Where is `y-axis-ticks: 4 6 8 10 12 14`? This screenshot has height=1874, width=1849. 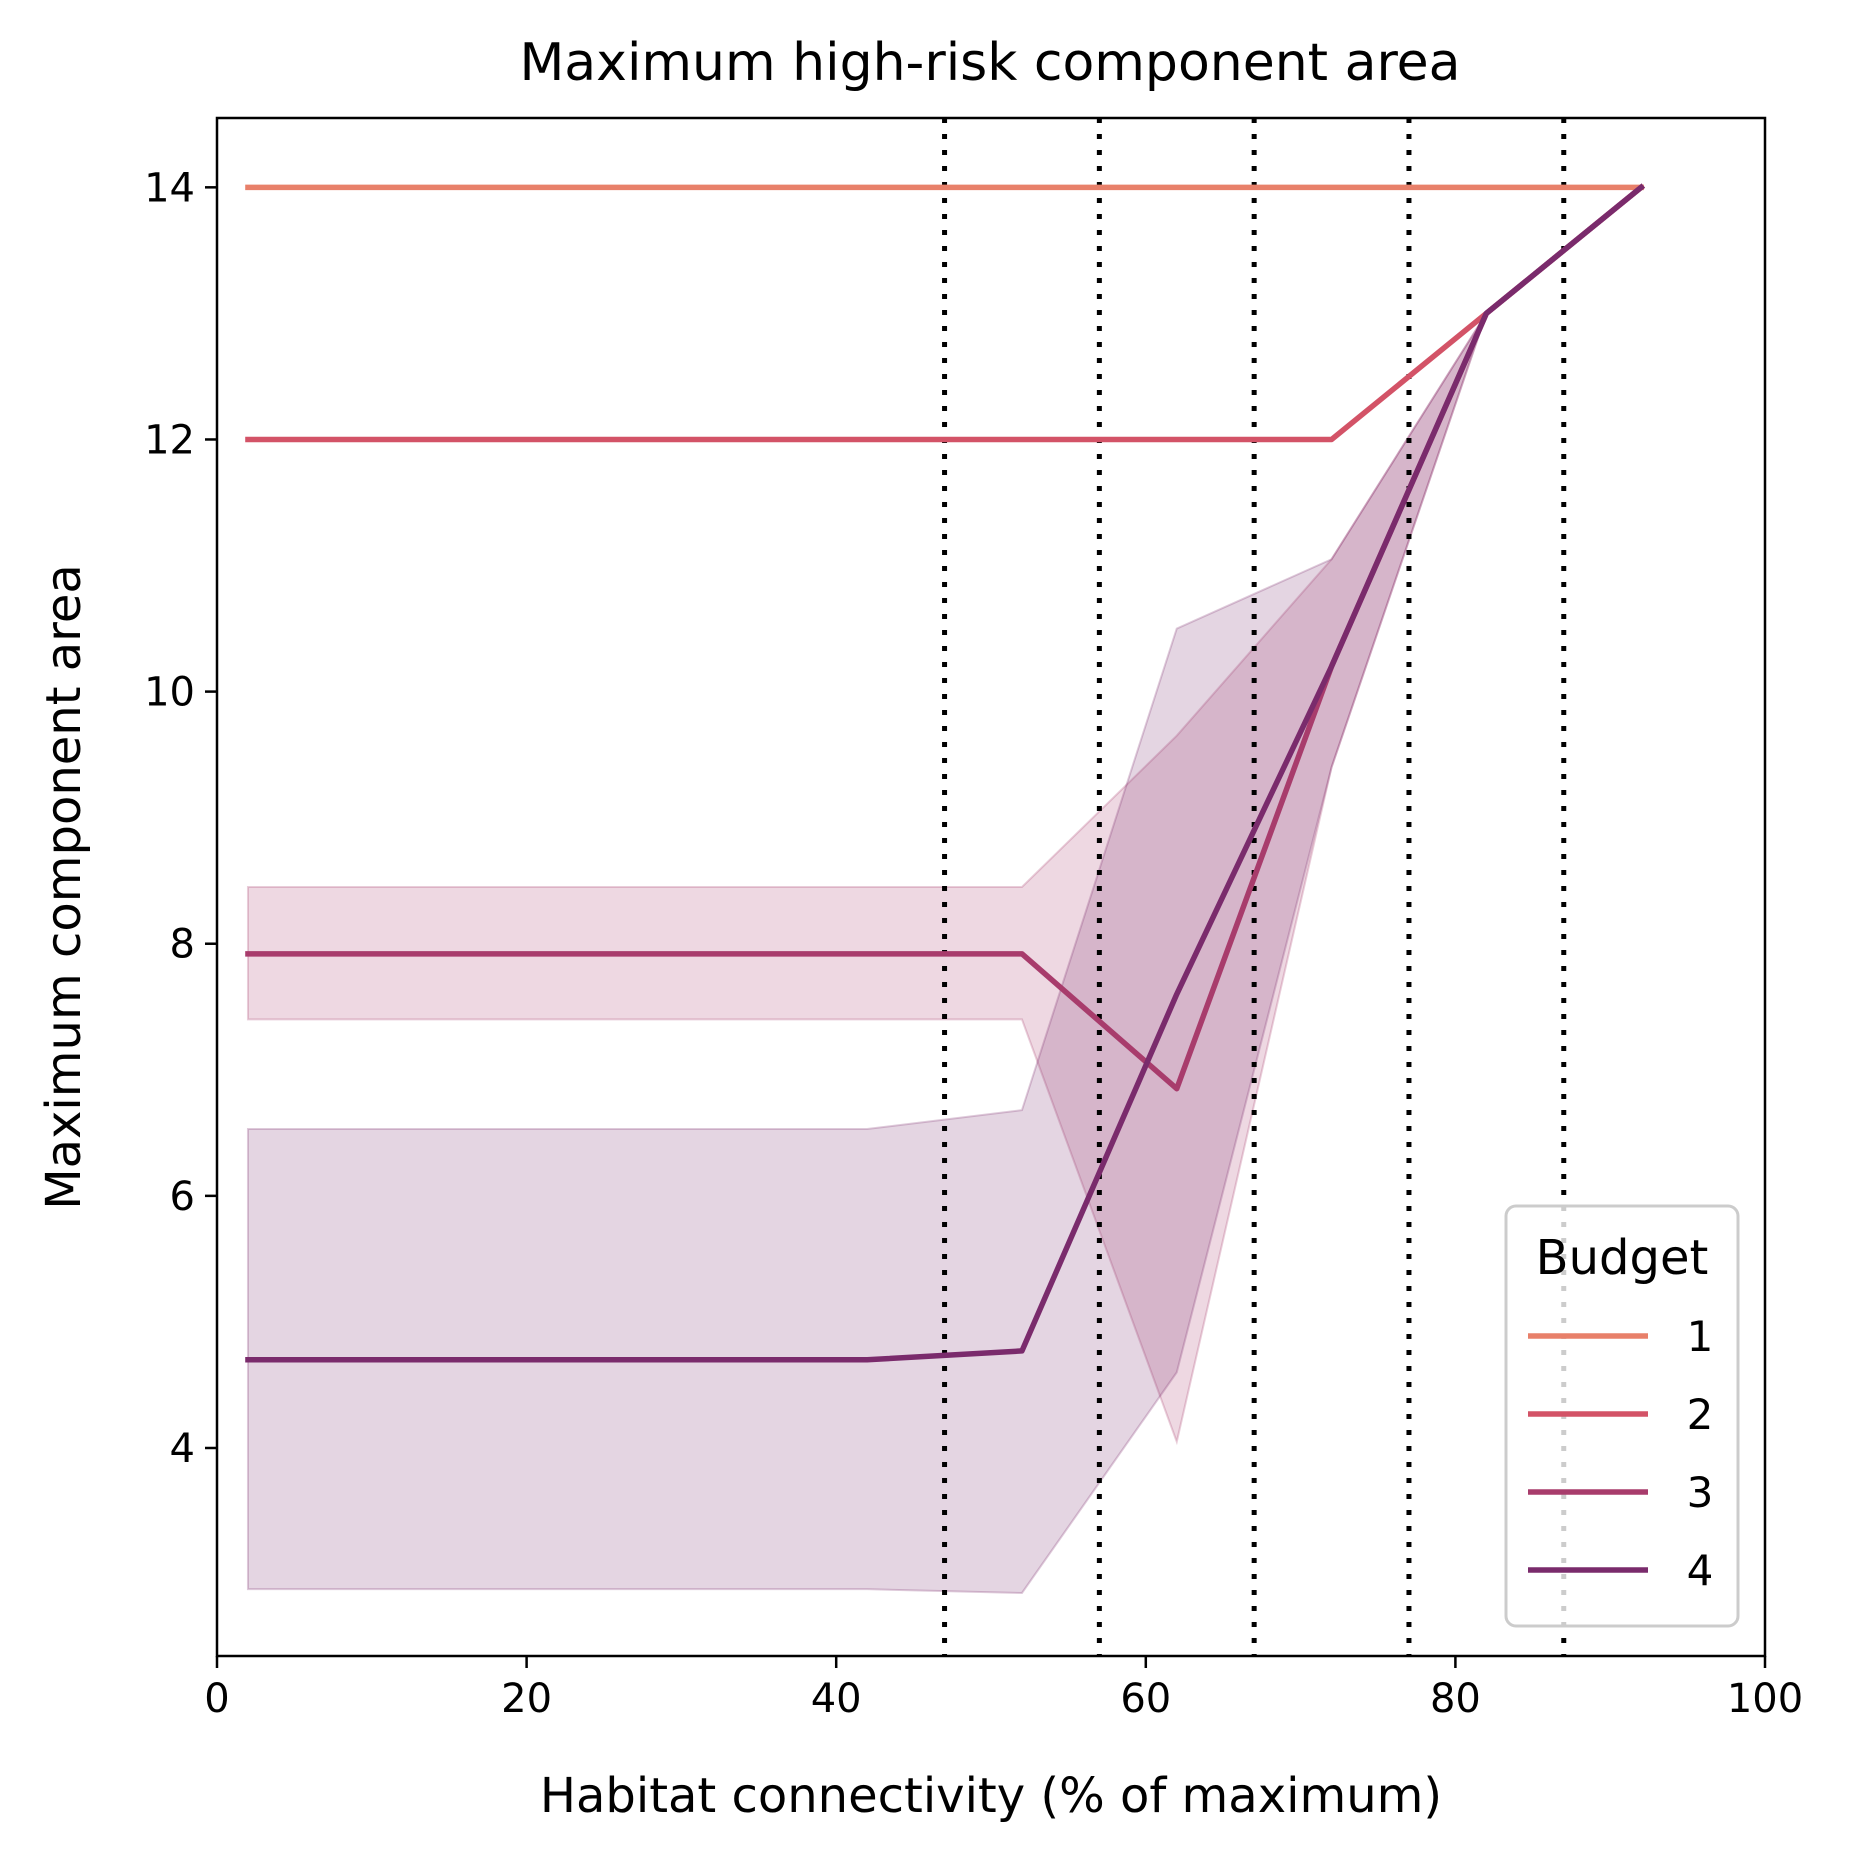
y-axis-ticks: 4 6 8 10 12 14 is located at coordinates (180, 818).